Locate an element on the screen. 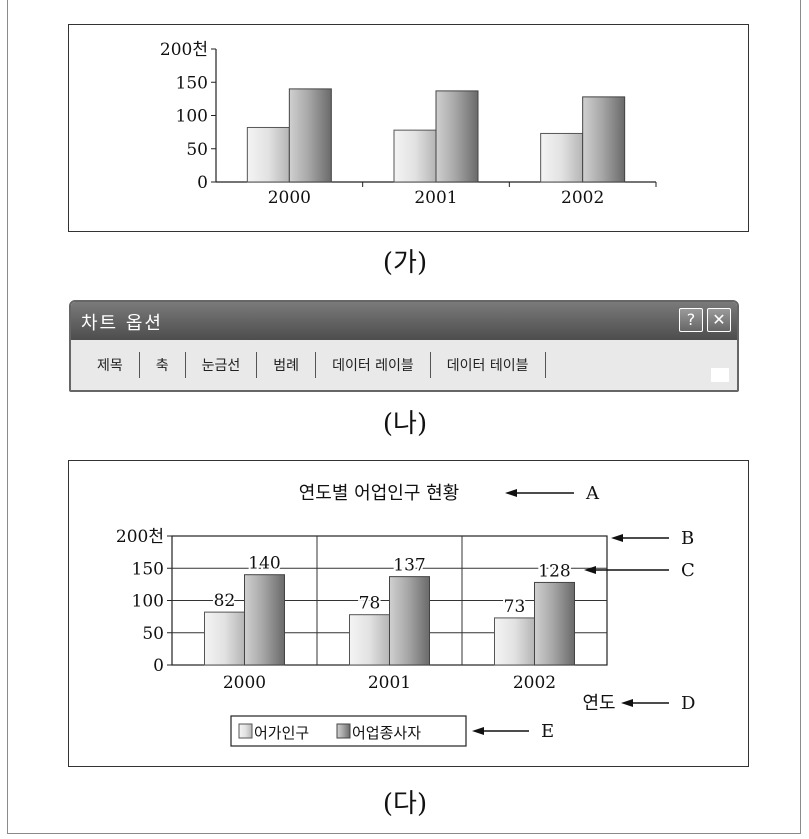 The width and height of the screenshot is (809, 839). data-label: 78 is located at coordinates (370, 604).